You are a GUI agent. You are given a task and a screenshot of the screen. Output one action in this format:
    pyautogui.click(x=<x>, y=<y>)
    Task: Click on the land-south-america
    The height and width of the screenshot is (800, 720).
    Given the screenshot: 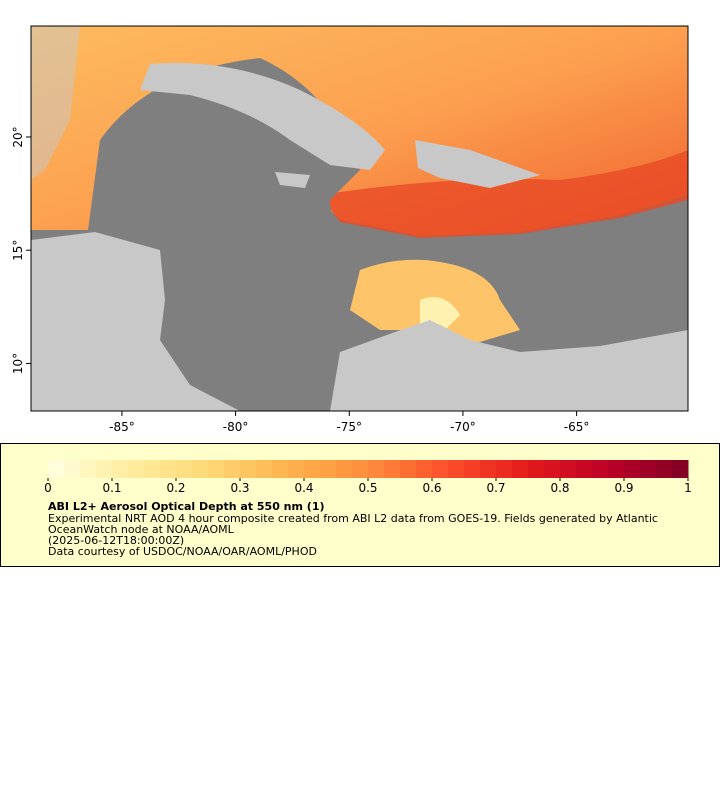 What is the action you would take?
    pyautogui.click(x=509, y=365)
    